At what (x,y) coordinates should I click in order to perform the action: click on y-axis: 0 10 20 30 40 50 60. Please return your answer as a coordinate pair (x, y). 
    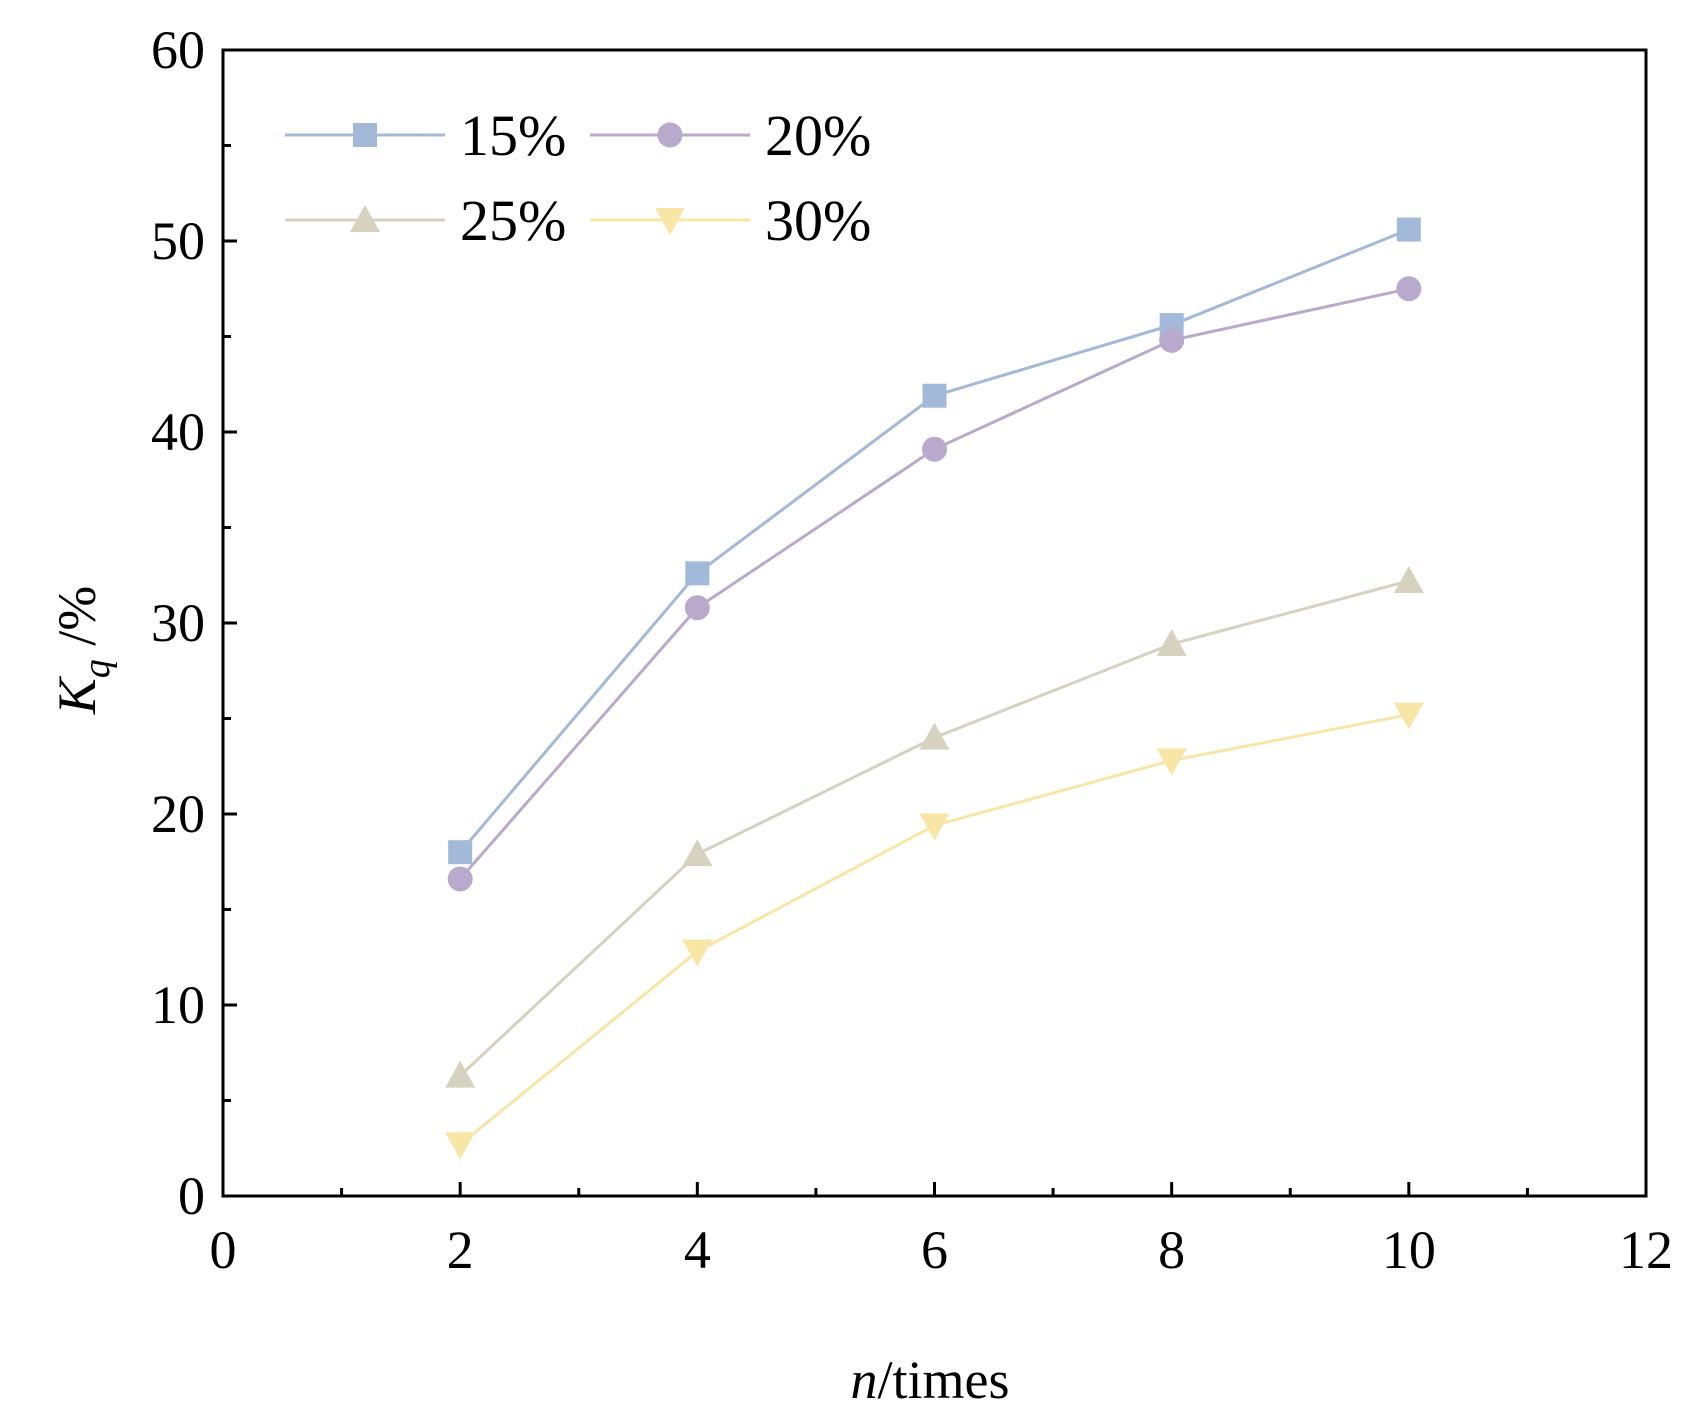
    Looking at the image, I should click on (194, 623).